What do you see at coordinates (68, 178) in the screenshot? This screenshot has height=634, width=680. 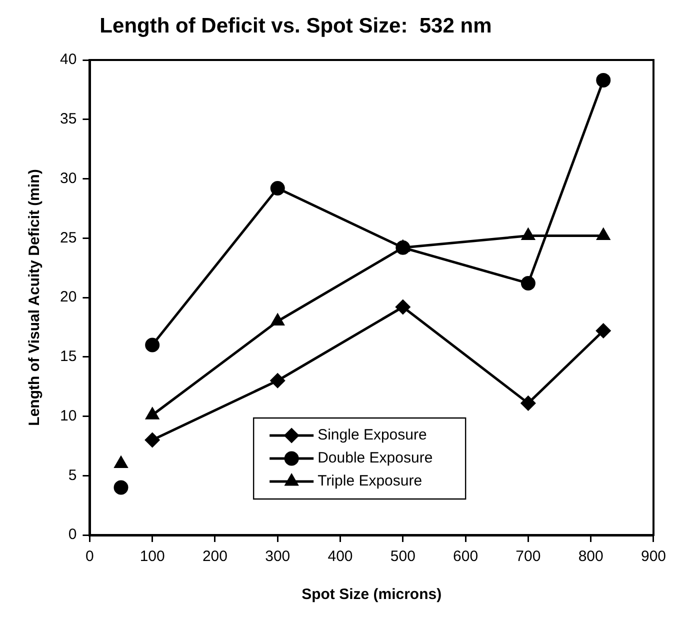 I see `y-tick-label: 30` at bounding box center [68, 178].